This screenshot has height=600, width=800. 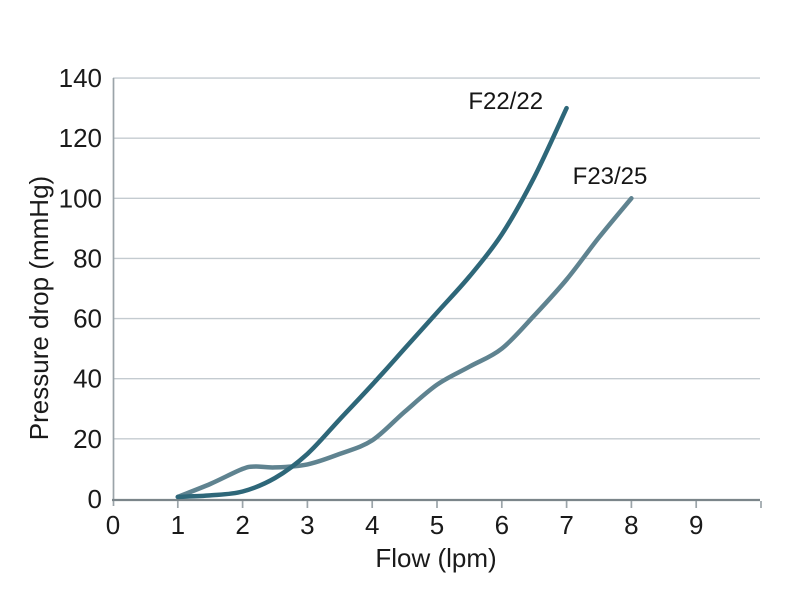 What do you see at coordinates (437, 525) in the screenshot?
I see `x-tick-label-5: 5` at bounding box center [437, 525].